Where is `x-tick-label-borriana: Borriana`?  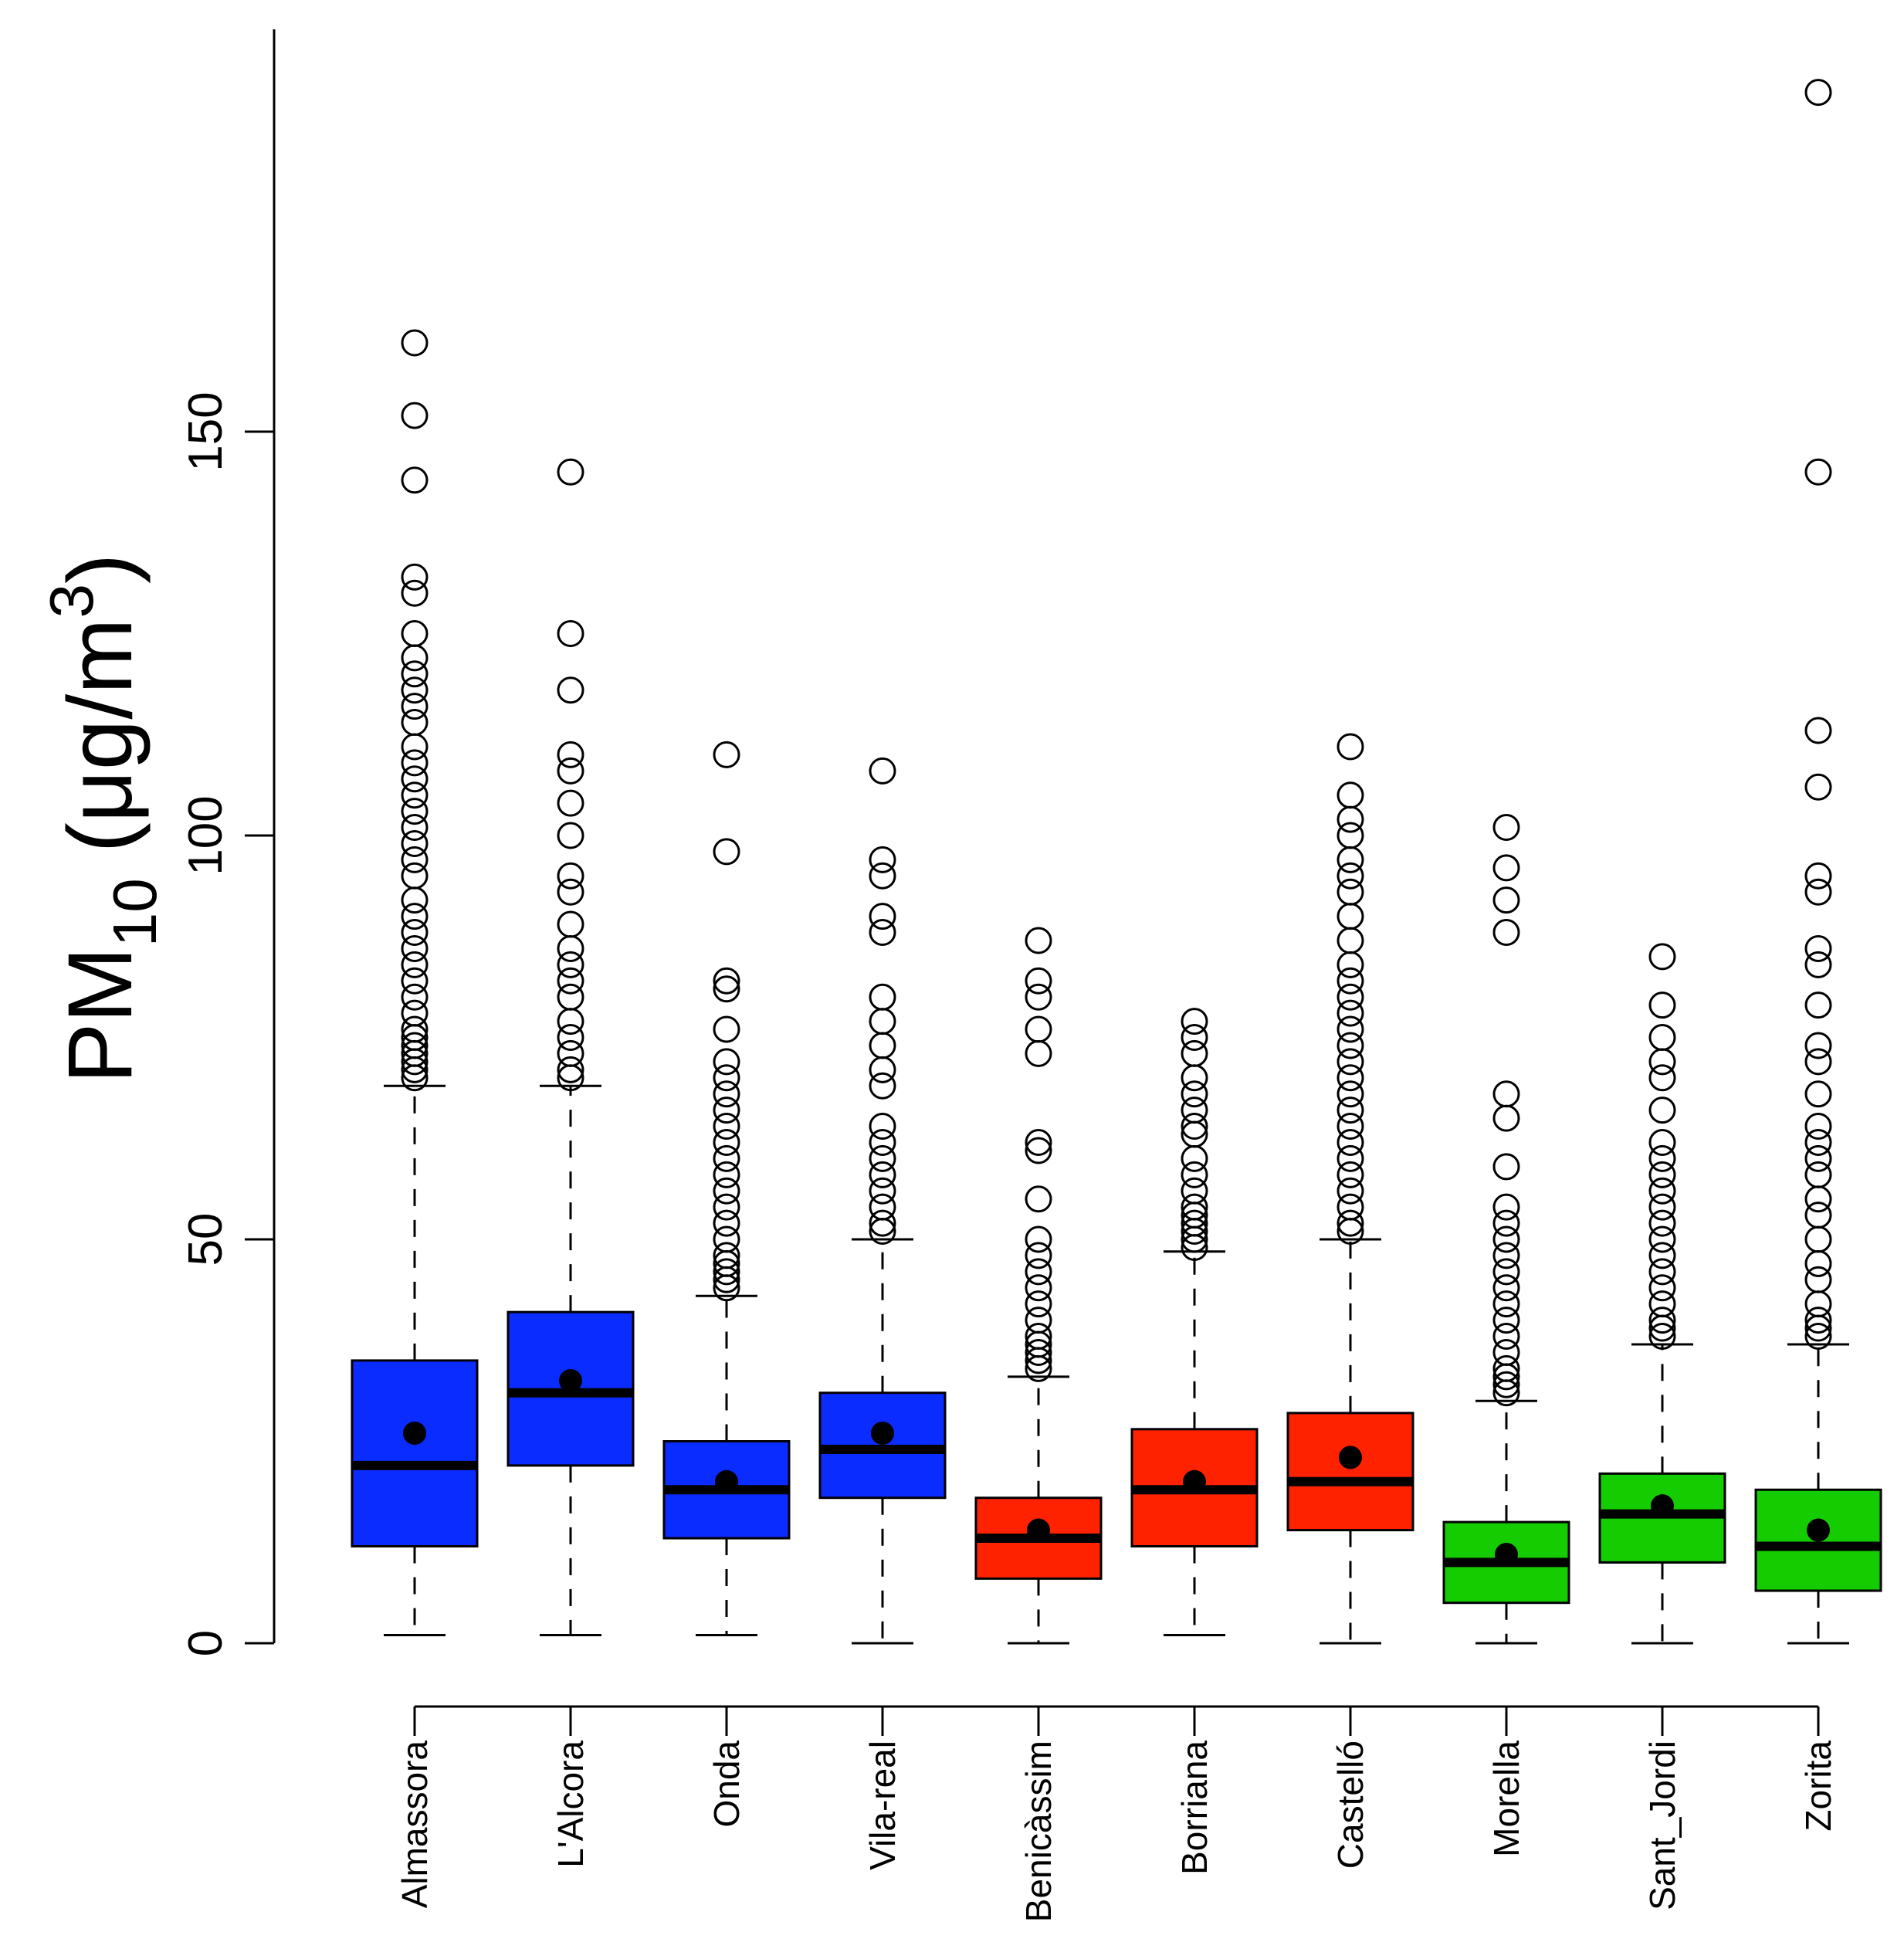 x-tick-label-borriana: Borriana is located at coordinates (1194, 1808).